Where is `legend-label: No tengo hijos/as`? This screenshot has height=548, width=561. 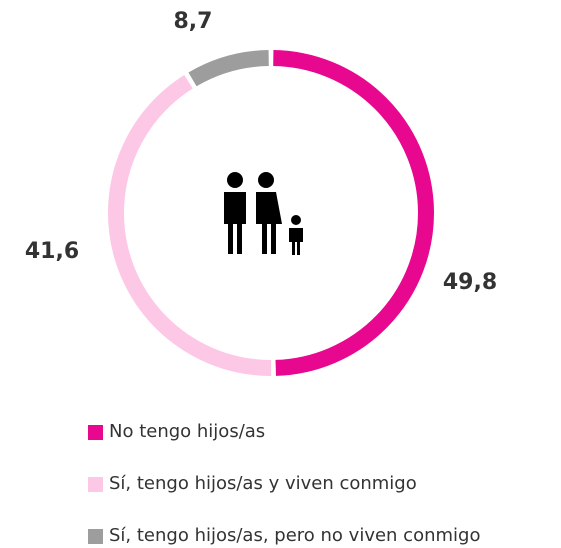 legend-label: No tengo hijos/as is located at coordinates (187, 431).